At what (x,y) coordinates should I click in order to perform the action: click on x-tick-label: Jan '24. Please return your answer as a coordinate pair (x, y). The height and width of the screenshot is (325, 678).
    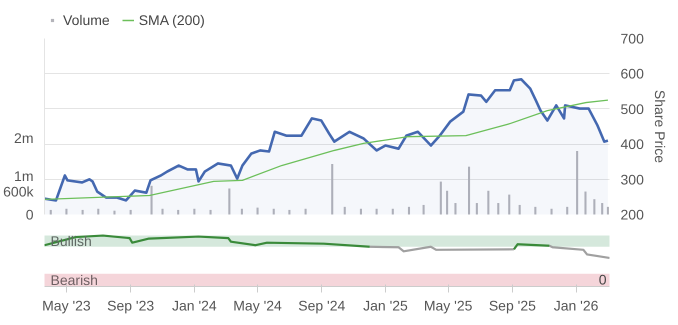
    Looking at the image, I should click on (194, 306).